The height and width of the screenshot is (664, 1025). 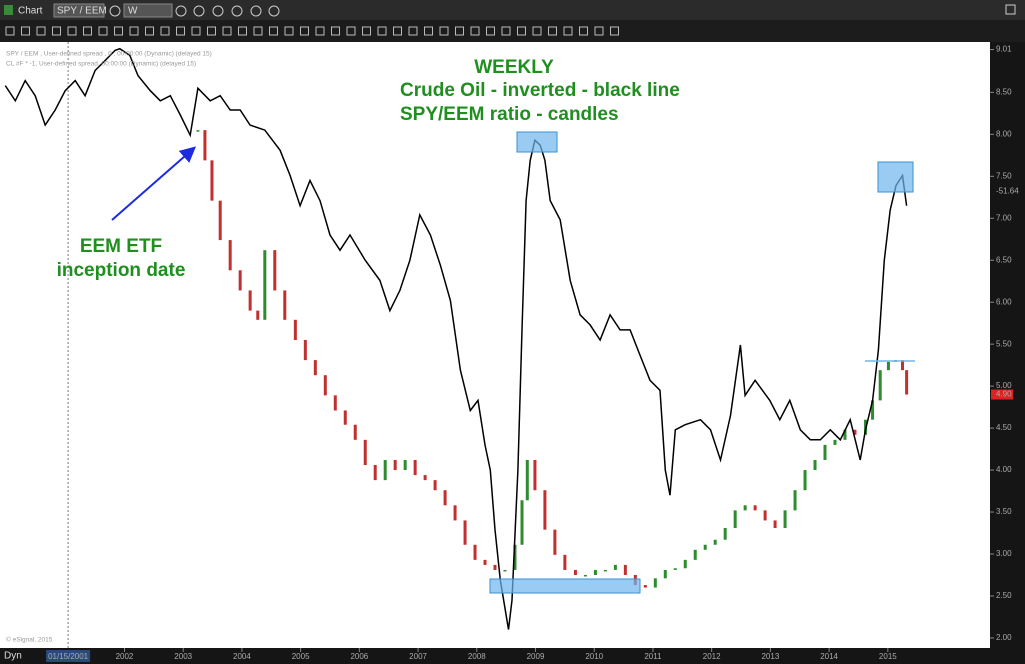 I want to click on x-tick-label: 2015, so click(x=888, y=656).